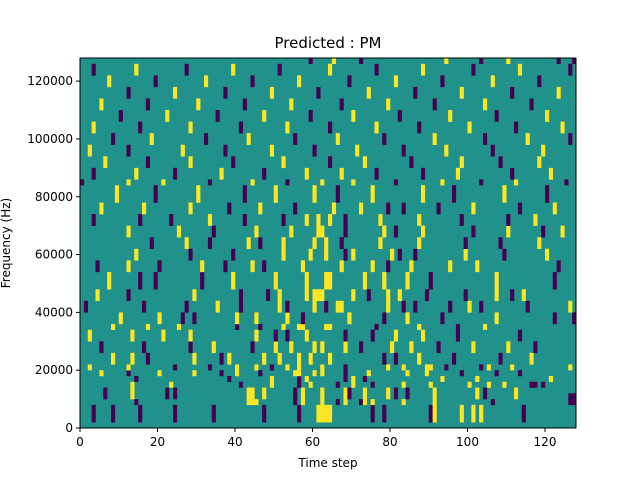 The width and height of the screenshot is (640, 485). I want to click on y-tick-label: 80000, so click(54, 197).